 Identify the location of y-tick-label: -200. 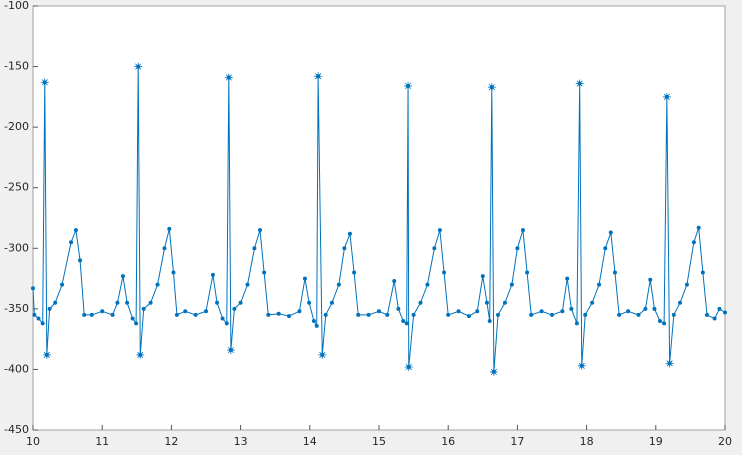
(16, 126).